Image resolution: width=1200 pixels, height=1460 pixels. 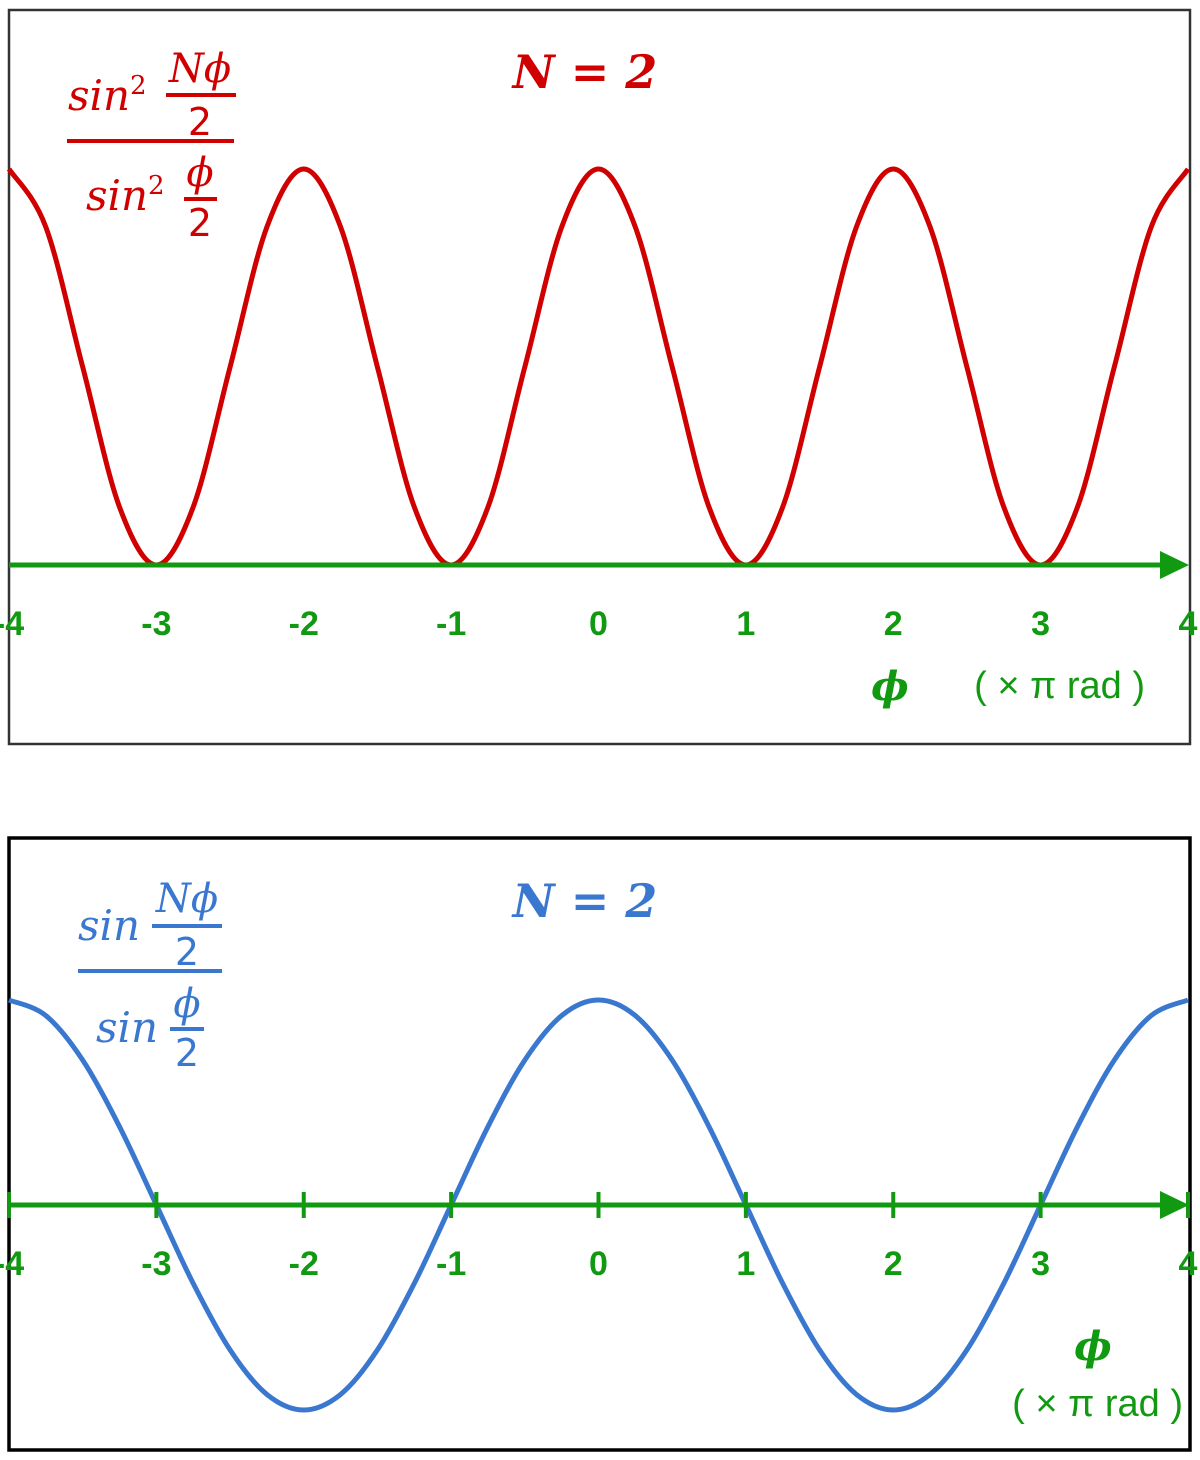 I want to click on bottom-axis-arrow, so click(x=1174, y=1205).